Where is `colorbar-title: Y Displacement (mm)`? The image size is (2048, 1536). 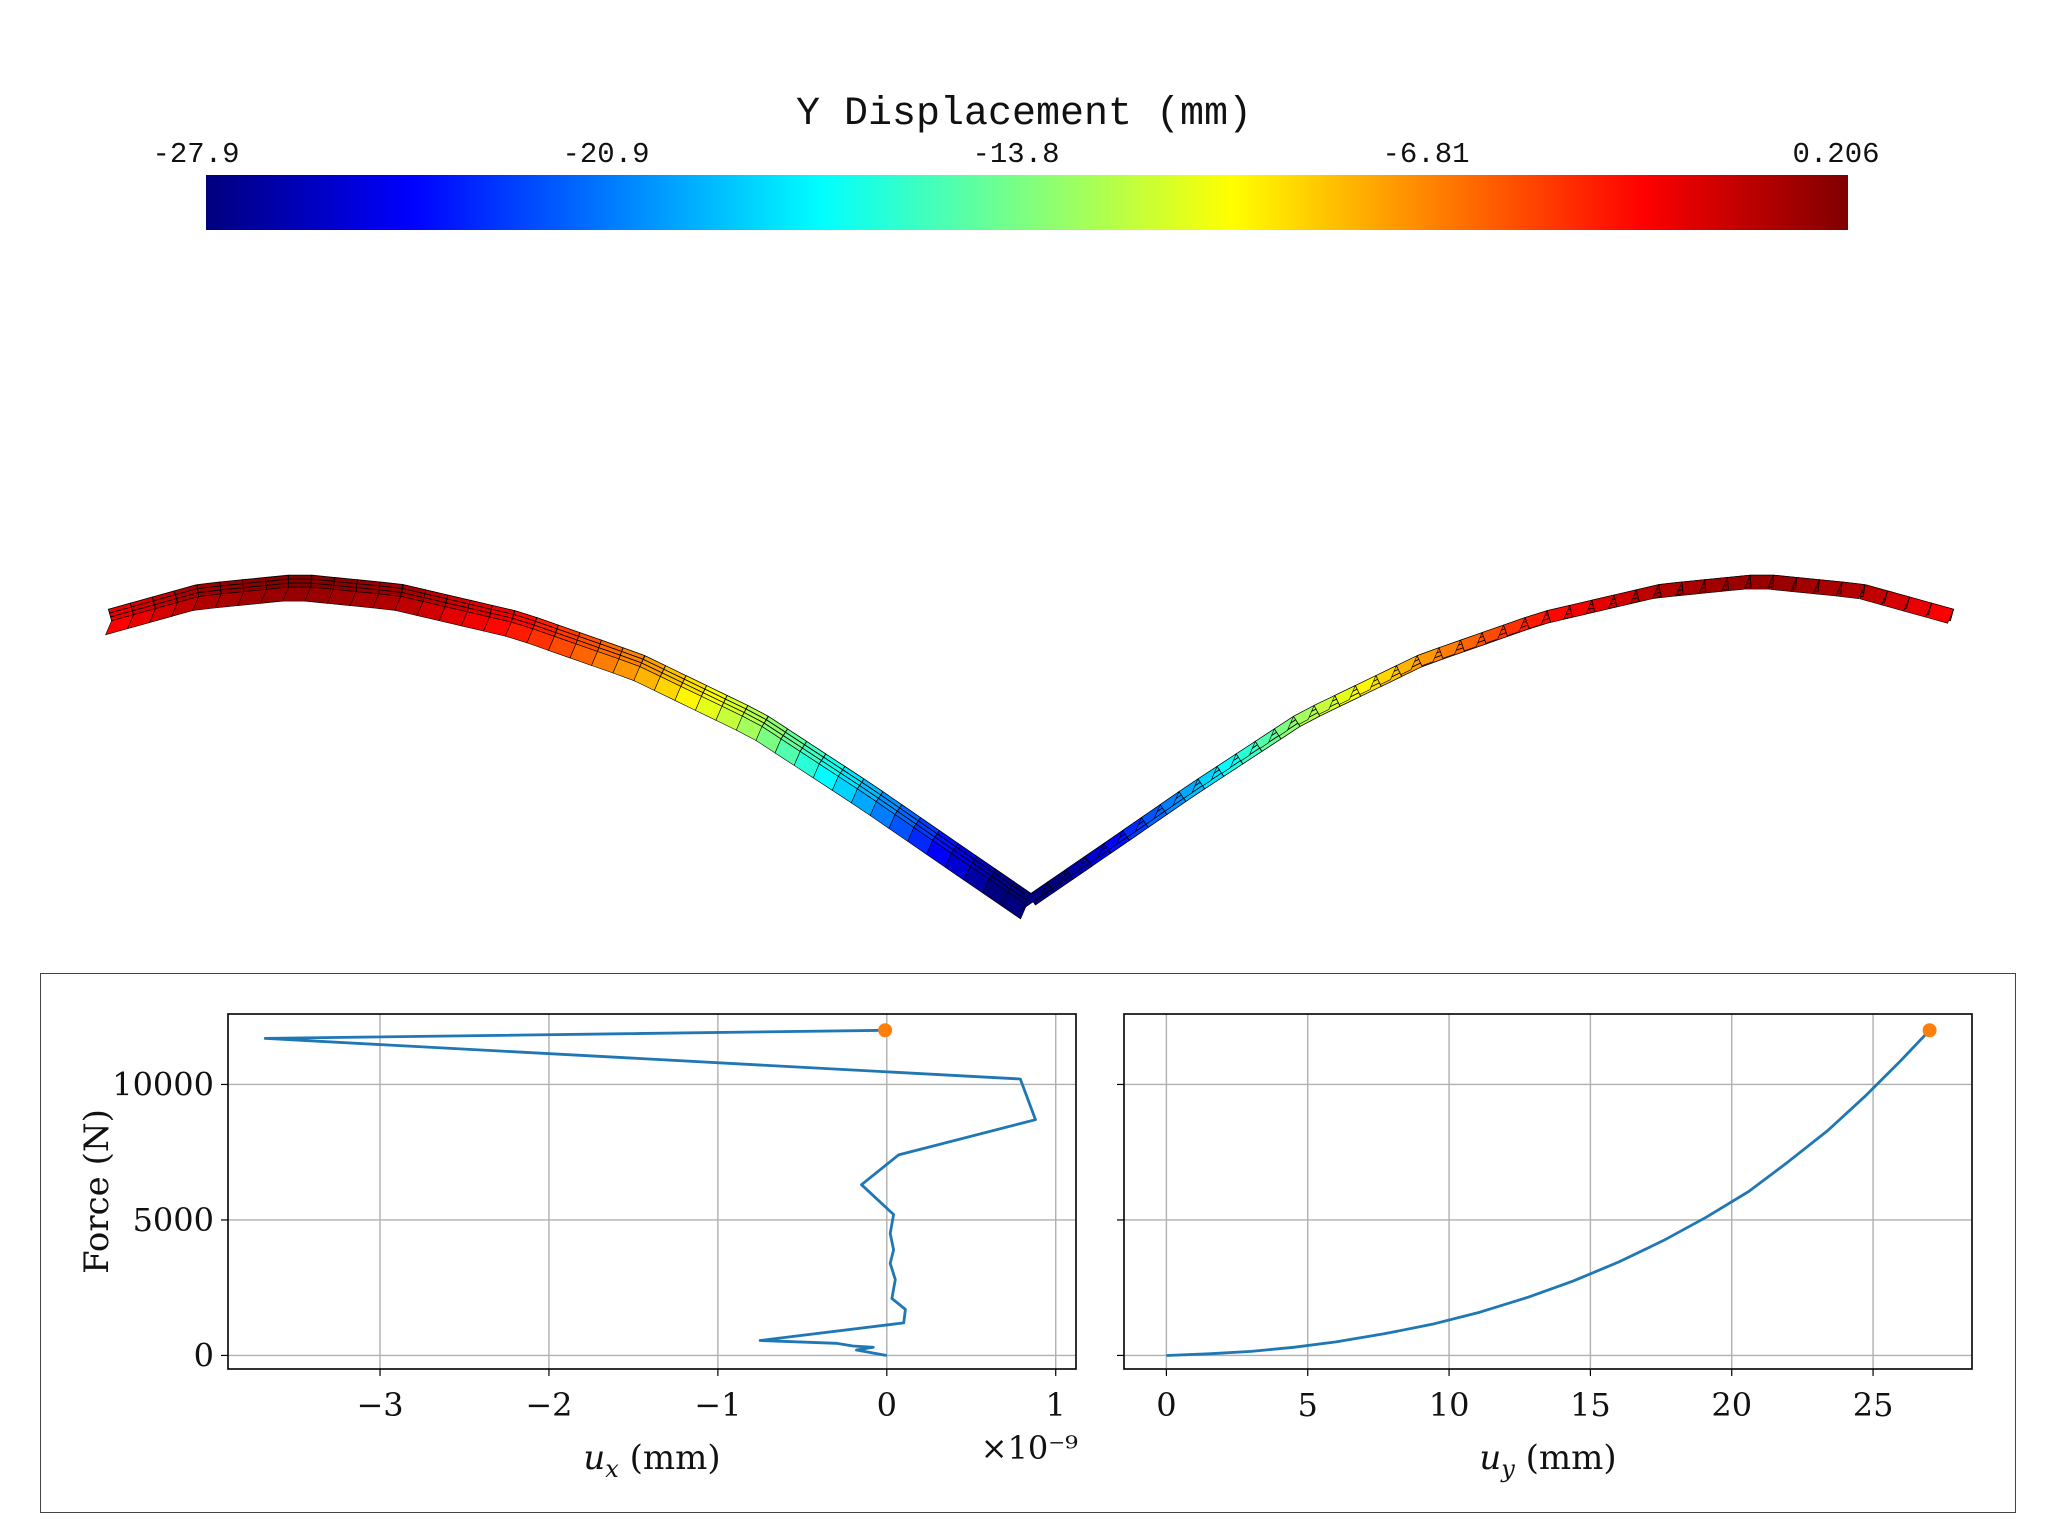
colorbar-title: Y Displacement (mm) is located at coordinates (1024, 114).